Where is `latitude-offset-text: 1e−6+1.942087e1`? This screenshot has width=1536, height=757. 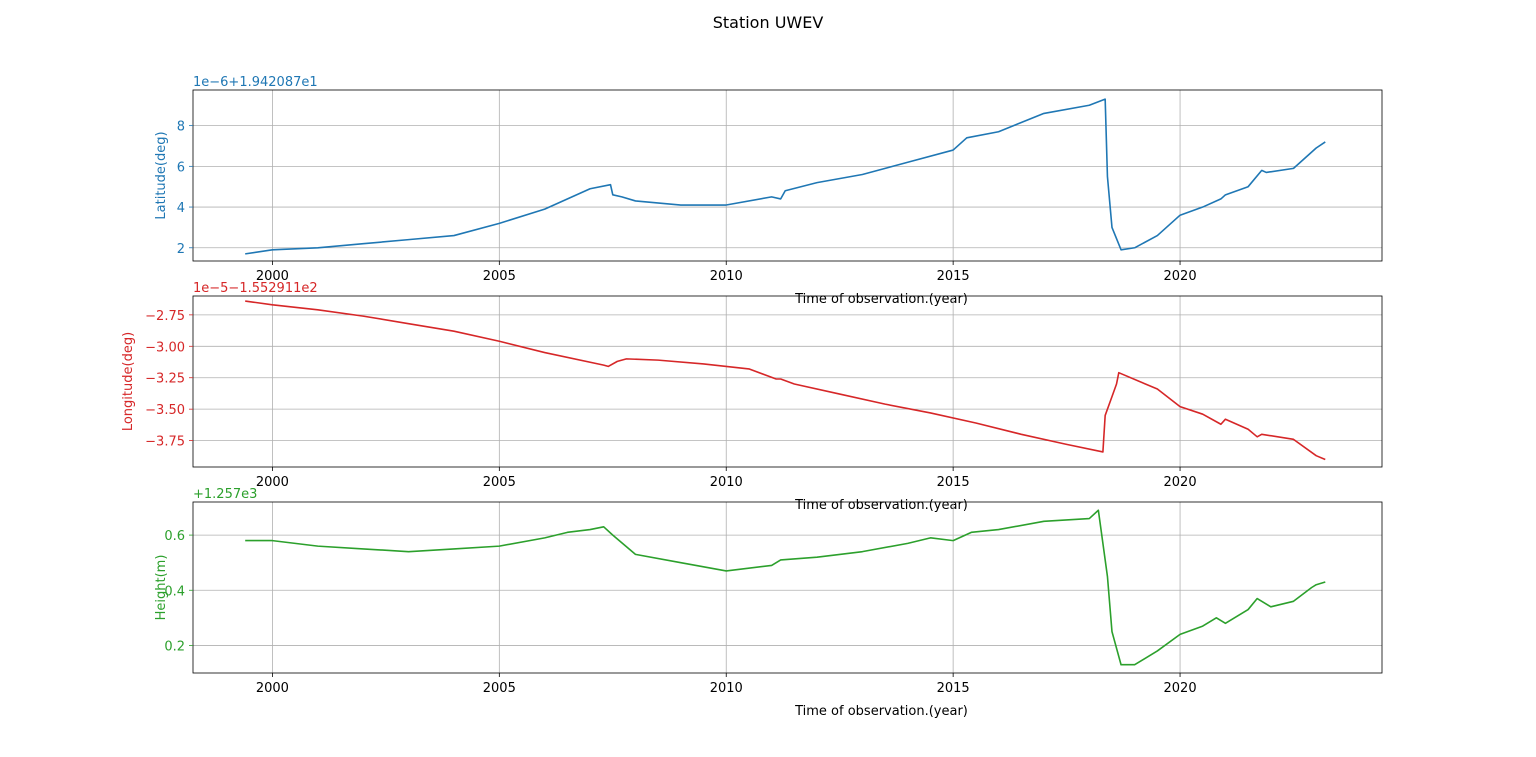
latitude-offset-text: 1e−6+1.942087e1 is located at coordinates (255, 82).